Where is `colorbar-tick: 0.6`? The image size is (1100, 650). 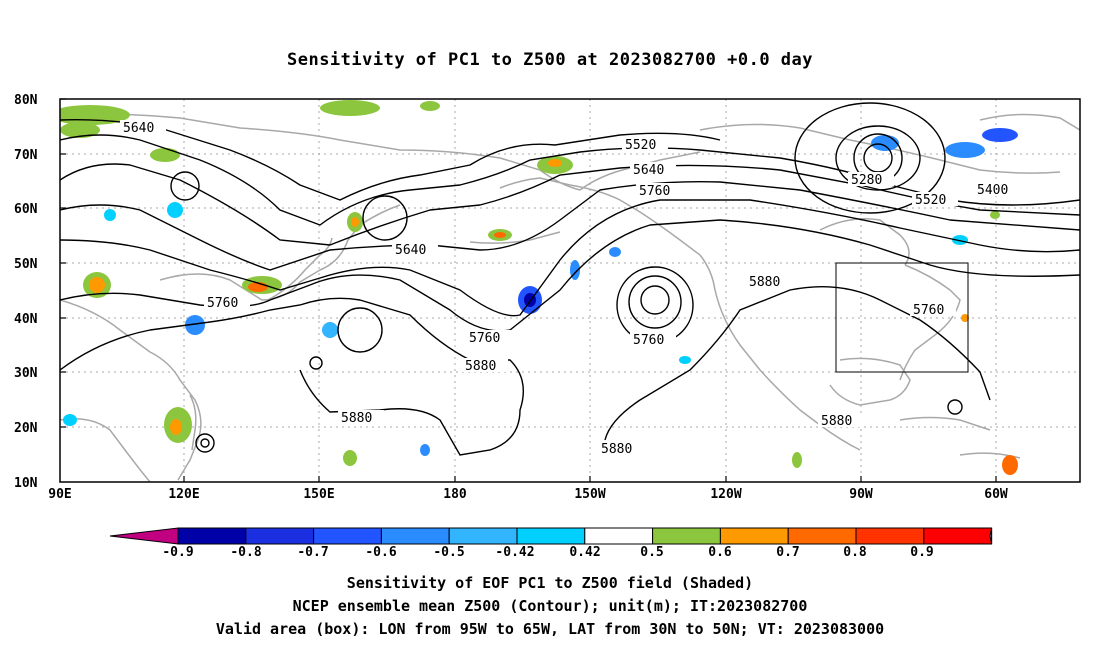
colorbar-tick: 0.6 is located at coordinates (720, 552).